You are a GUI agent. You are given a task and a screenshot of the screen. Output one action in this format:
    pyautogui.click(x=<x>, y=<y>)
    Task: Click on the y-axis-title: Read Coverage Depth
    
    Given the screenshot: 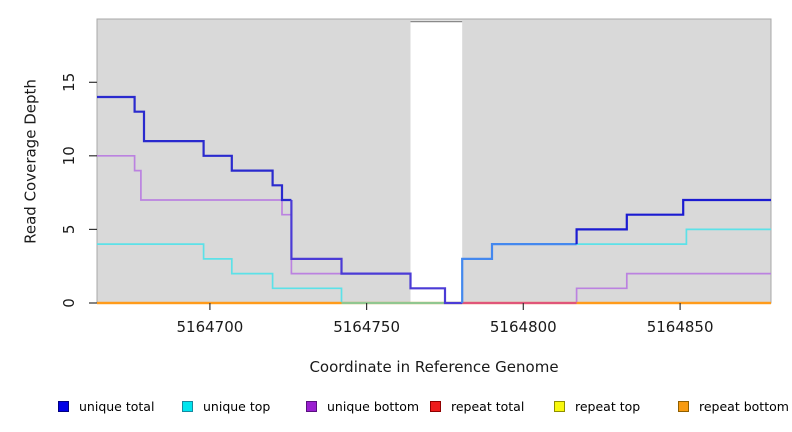 What is the action you would take?
    pyautogui.click(x=30, y=161)
    